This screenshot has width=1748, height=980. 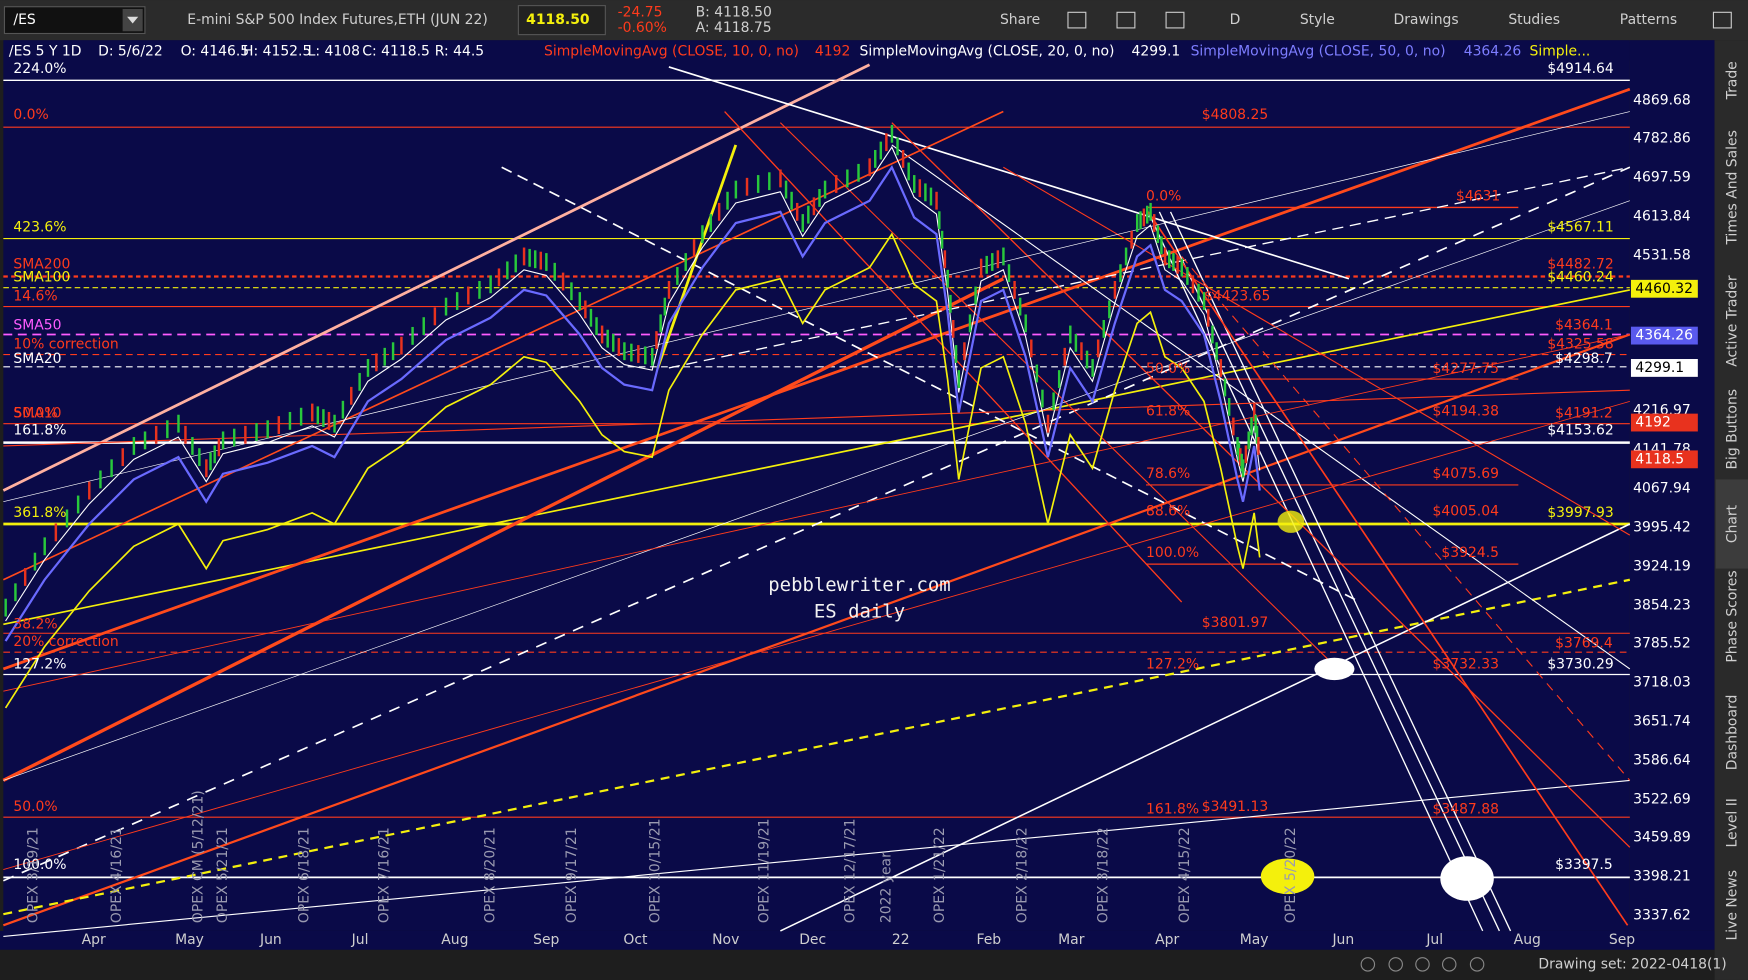 I want to click on legend-close: C: 4118.5, so click(x=396, y=51).